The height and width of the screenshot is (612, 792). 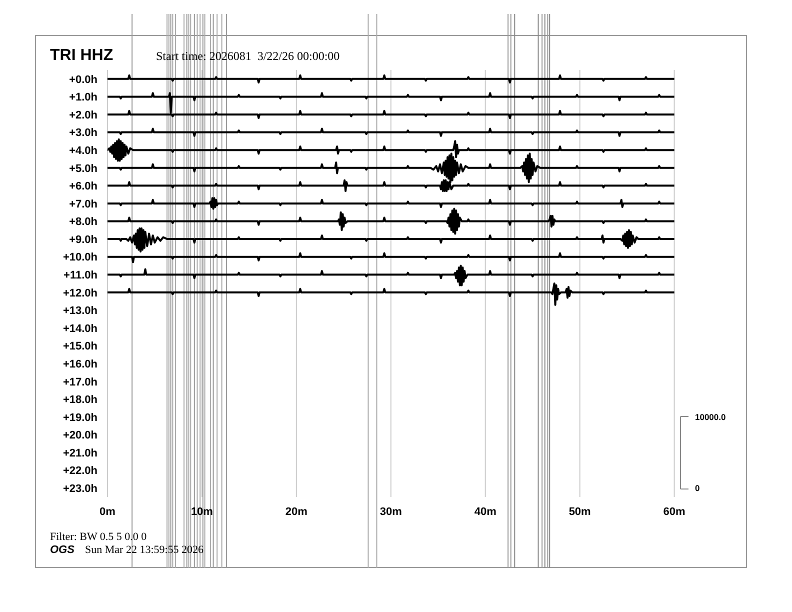 I want to click on y-tick-label: +14.0h, so click(x=80, y=328).